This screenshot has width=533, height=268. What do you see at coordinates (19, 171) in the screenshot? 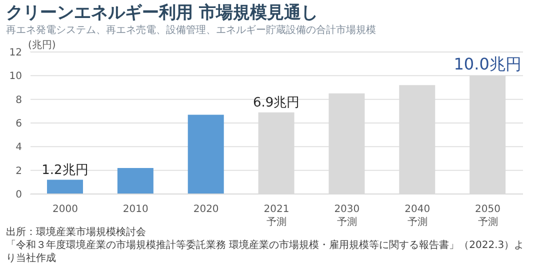
I see `y-tick-label: 2` at bounding box center [19, 171].